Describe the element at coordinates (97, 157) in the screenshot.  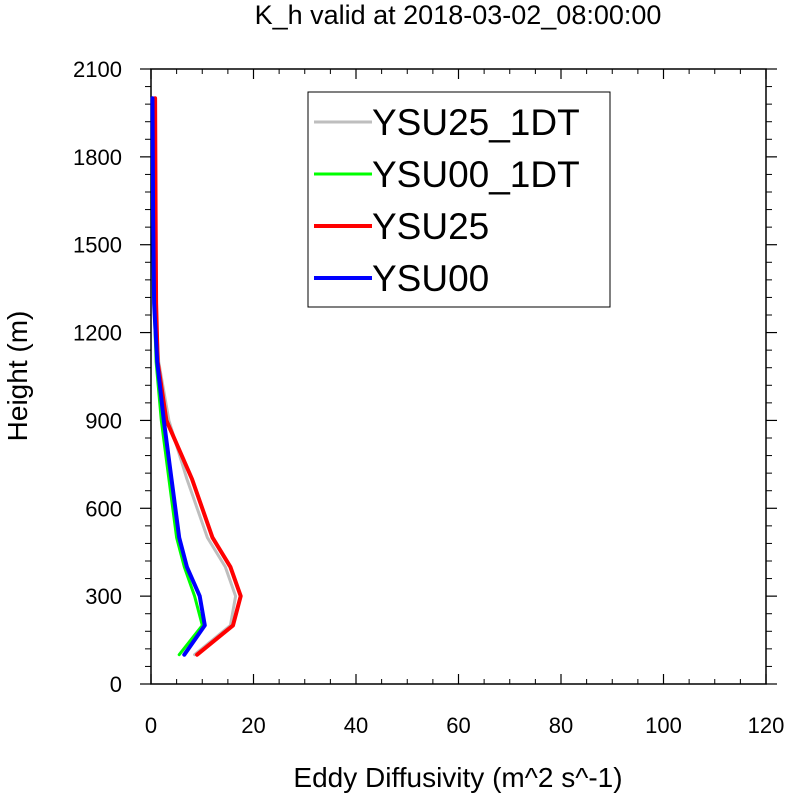
I see `y-tick-label: 1800` at that location.